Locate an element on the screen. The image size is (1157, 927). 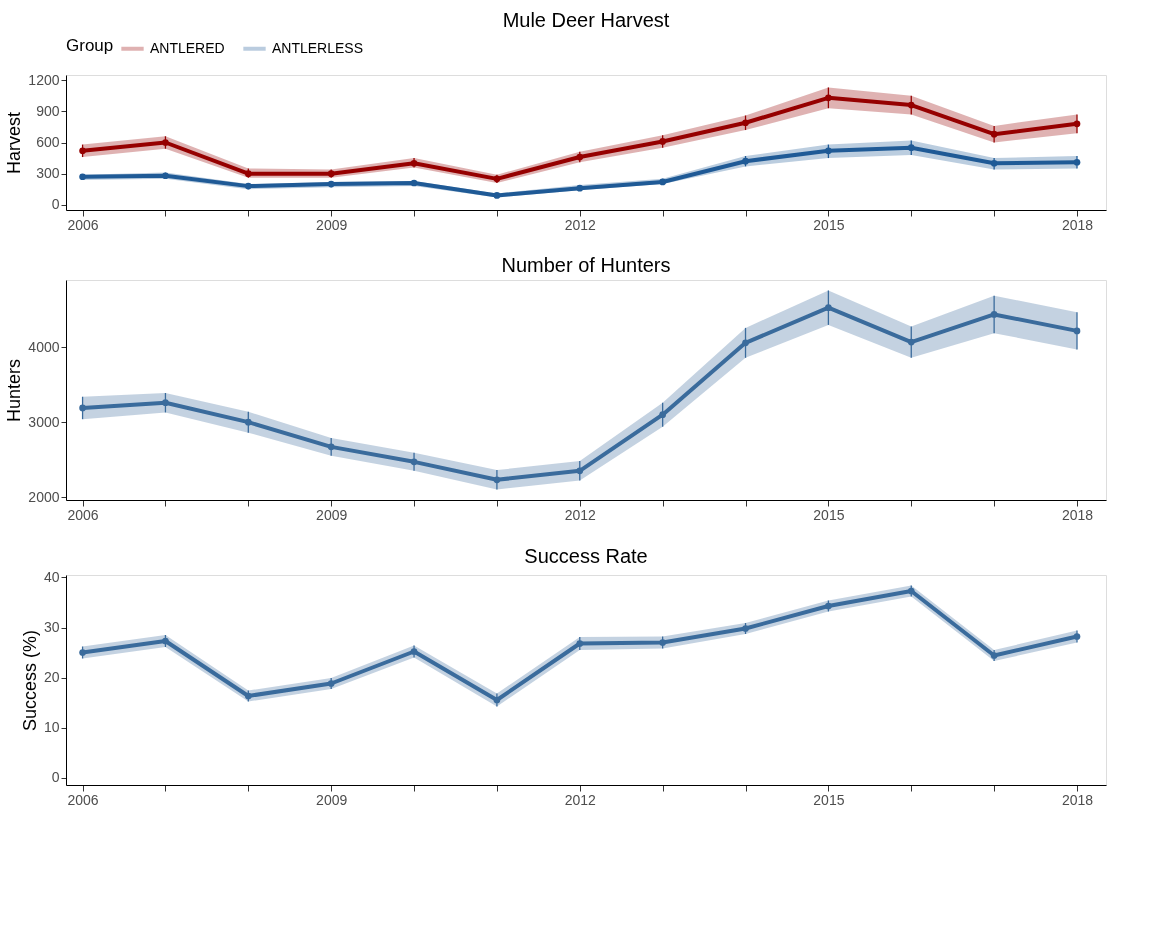
y-tick-label: 900 is located at coordinates (48, 110).